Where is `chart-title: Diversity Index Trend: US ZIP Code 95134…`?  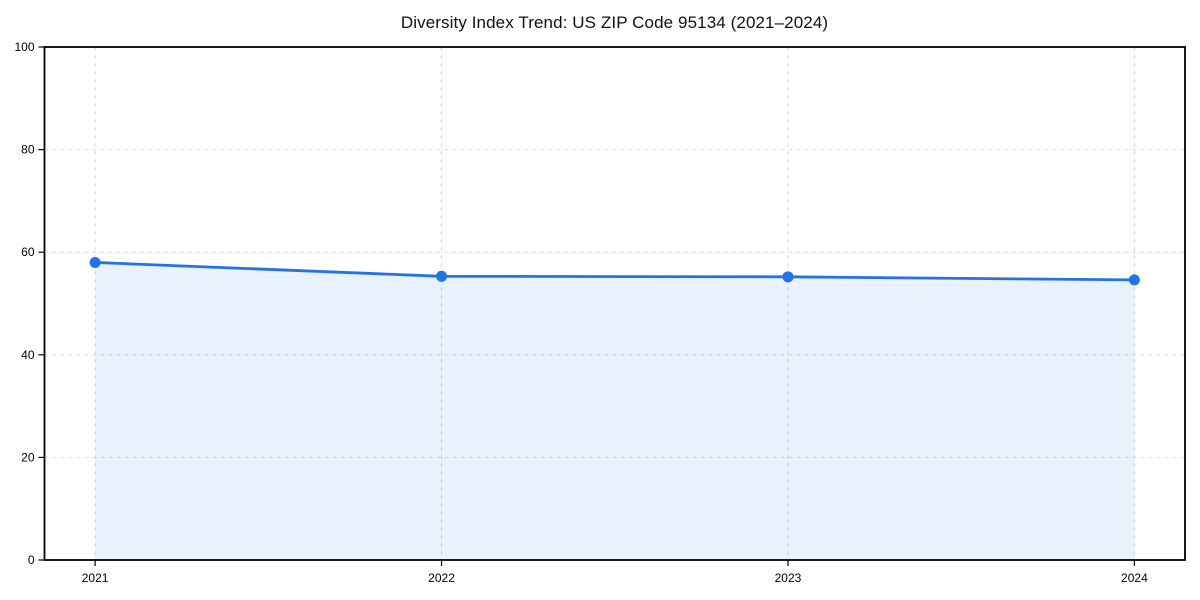
chart-title: Diversity Index Trend: US ZIP Code 95134… is located at coordinates (614, 22).